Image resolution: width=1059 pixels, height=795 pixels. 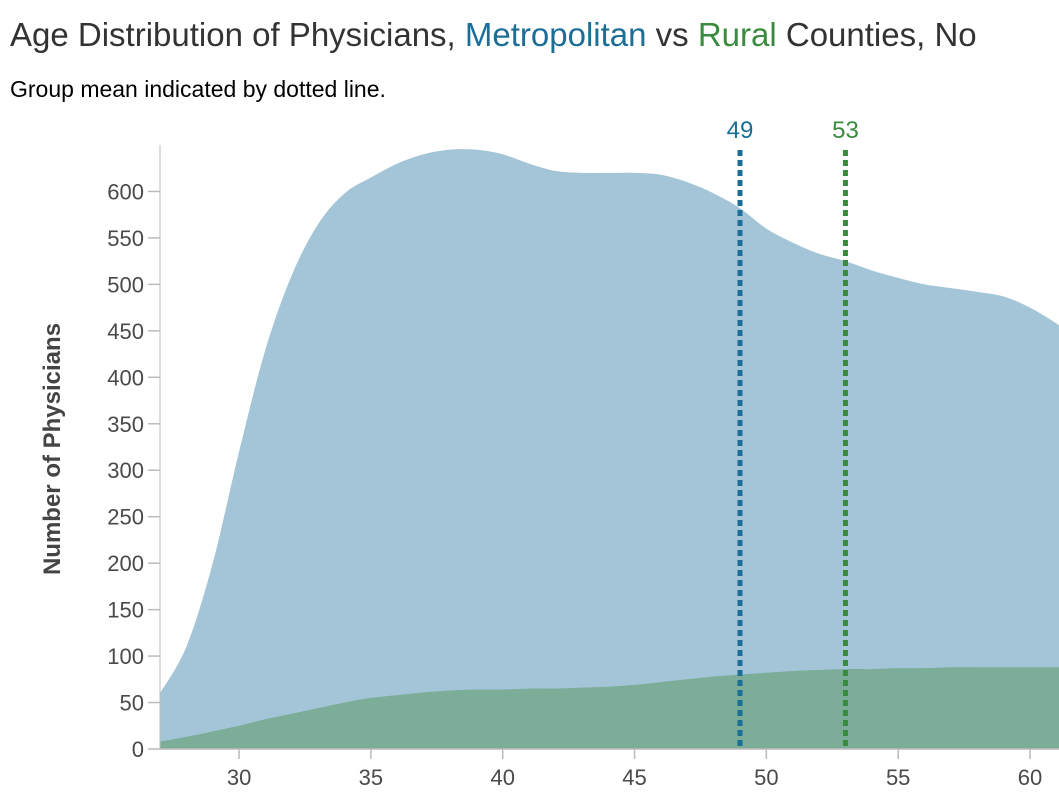 What do you see at coordinates (125, 377) in the screenshot?
I see `y-tick-label: 400` at bounding box center [125, 377].